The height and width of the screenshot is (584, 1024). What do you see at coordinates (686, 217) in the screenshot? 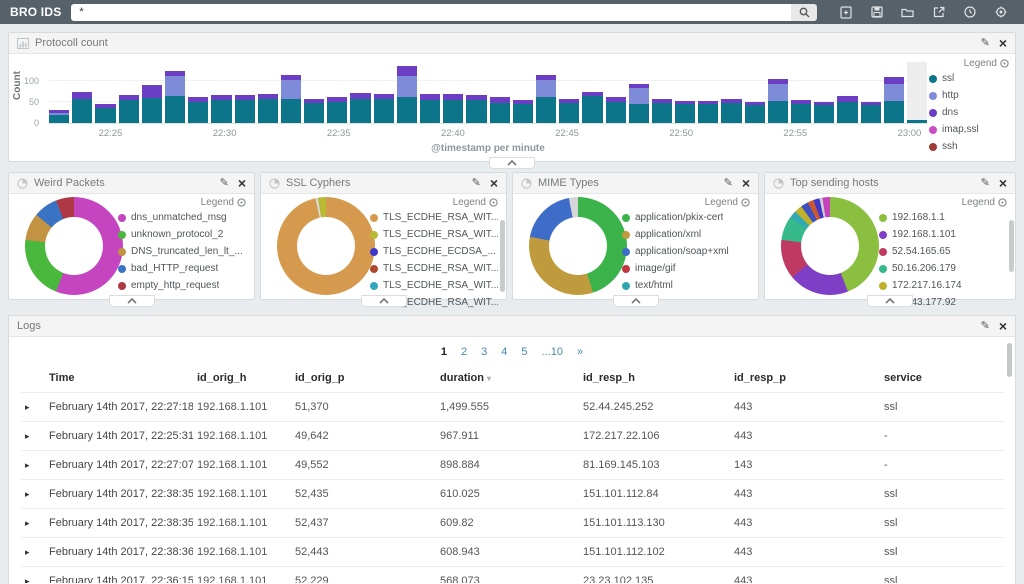
I see `legend-item: application/pkix-cert` at bounding box center [686, 217].